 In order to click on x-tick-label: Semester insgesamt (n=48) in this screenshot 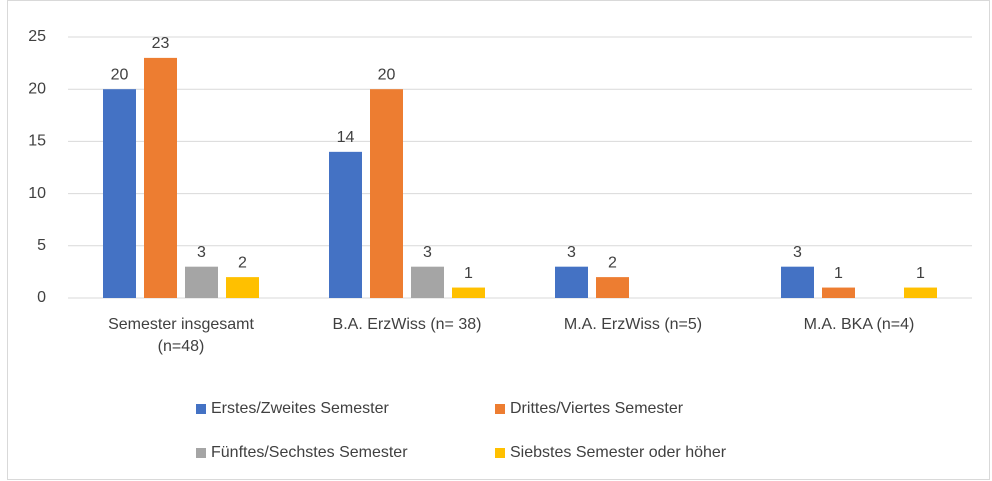, I will do `click(181, 335)`.